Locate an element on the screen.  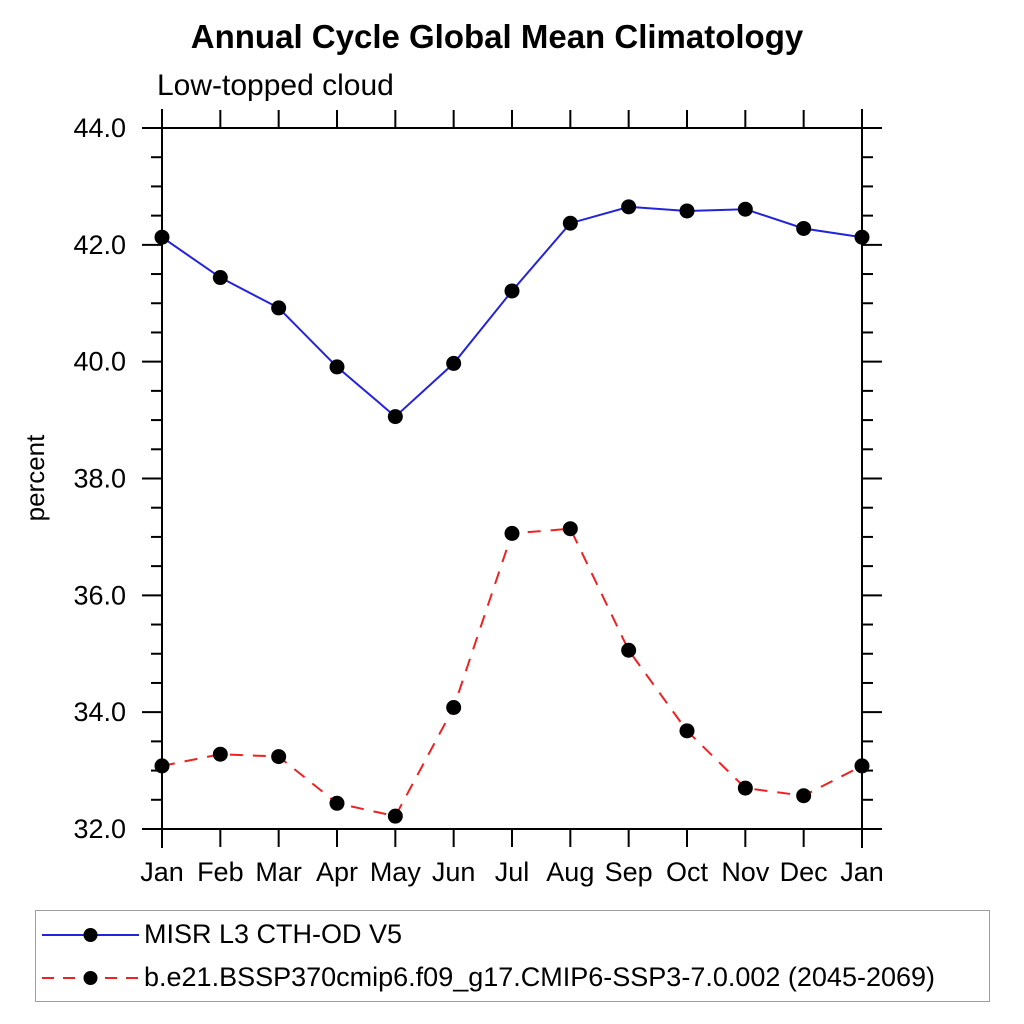
x-tick-label: Sep is located at coordinates (629, 872).